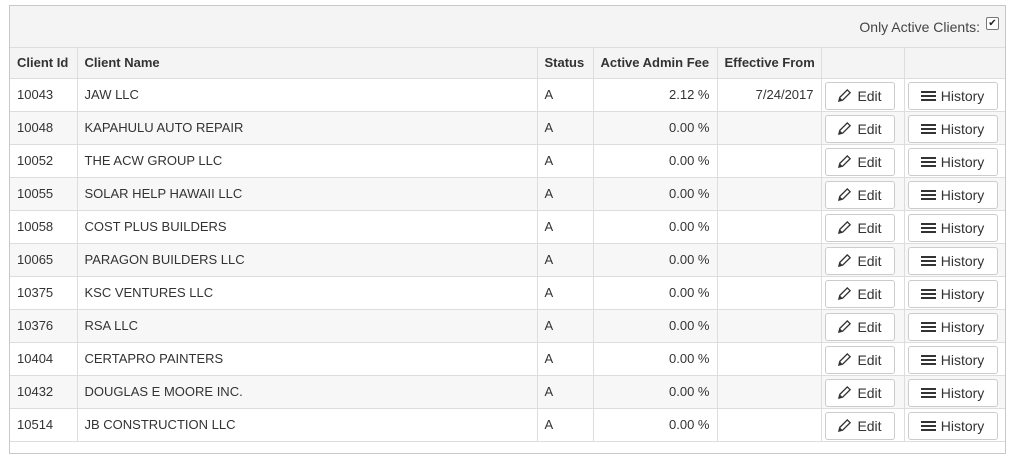  What do you see at coordinates (565, 63) in the screenshot?
I see `header-status: Status` at bounding box center [565, 63].